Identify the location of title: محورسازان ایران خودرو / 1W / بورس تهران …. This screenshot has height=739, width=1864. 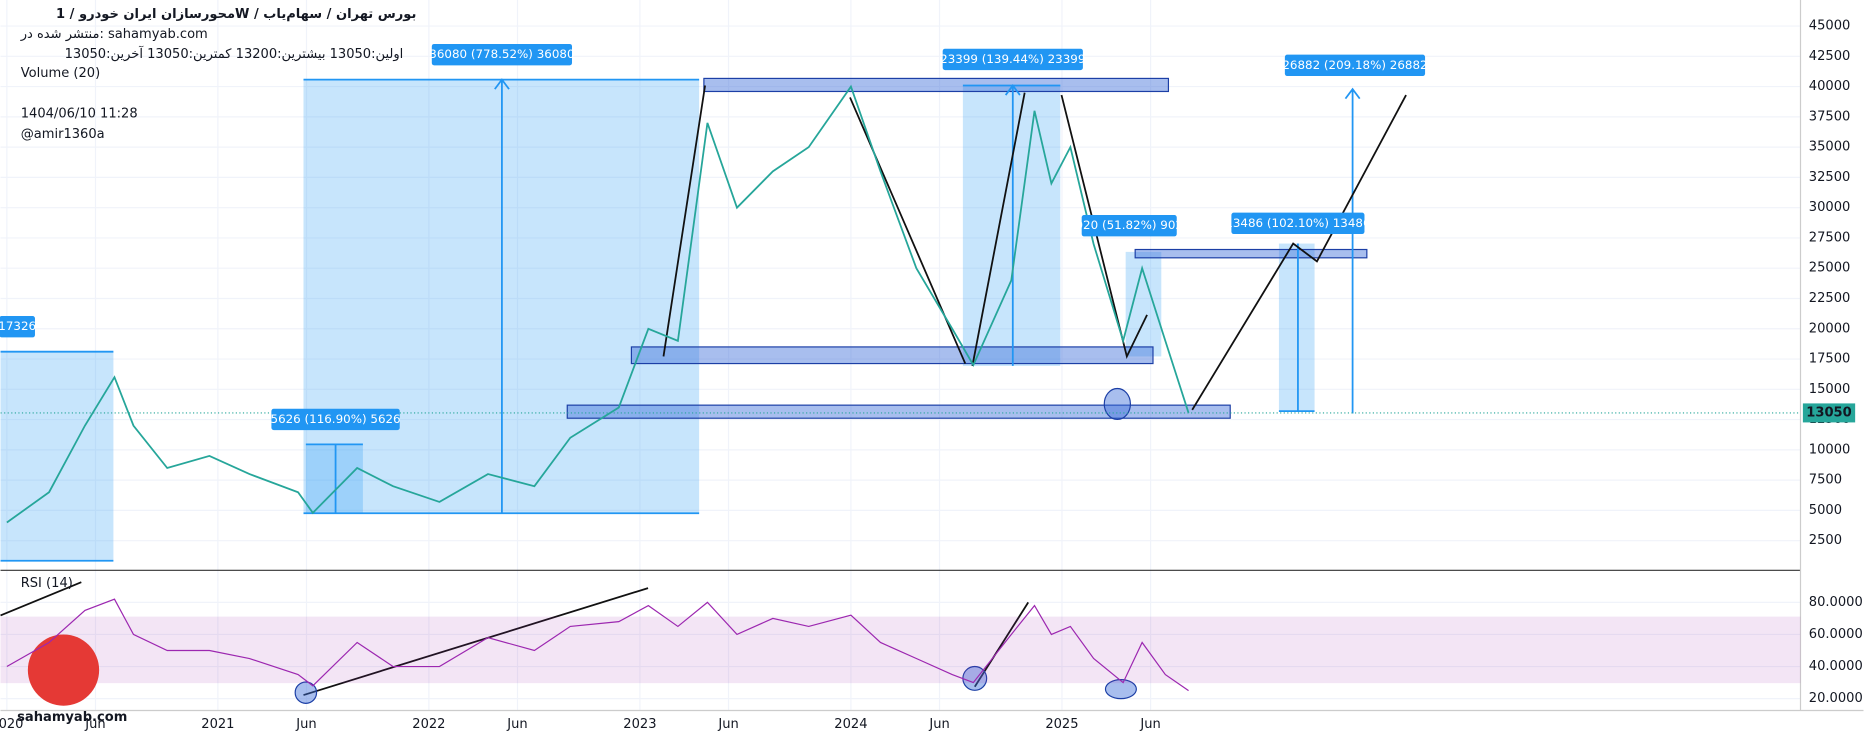
(236, 14).